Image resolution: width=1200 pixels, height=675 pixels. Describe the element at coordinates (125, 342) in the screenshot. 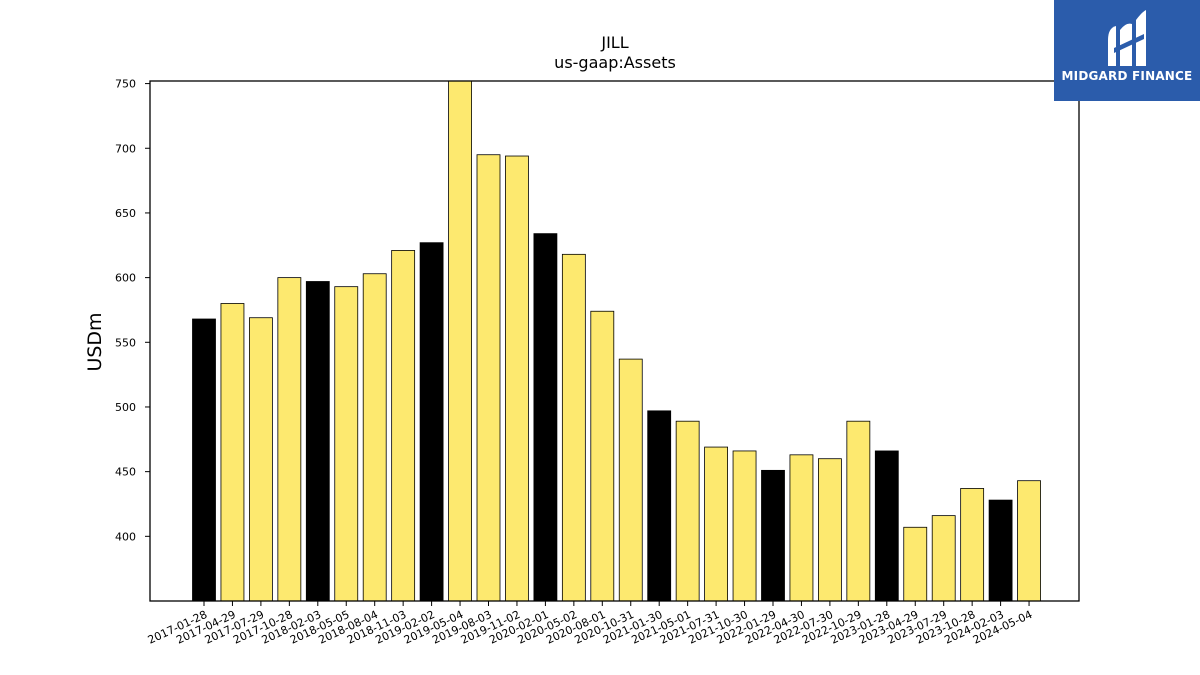

I see `y-tick-label: 550` at that location.